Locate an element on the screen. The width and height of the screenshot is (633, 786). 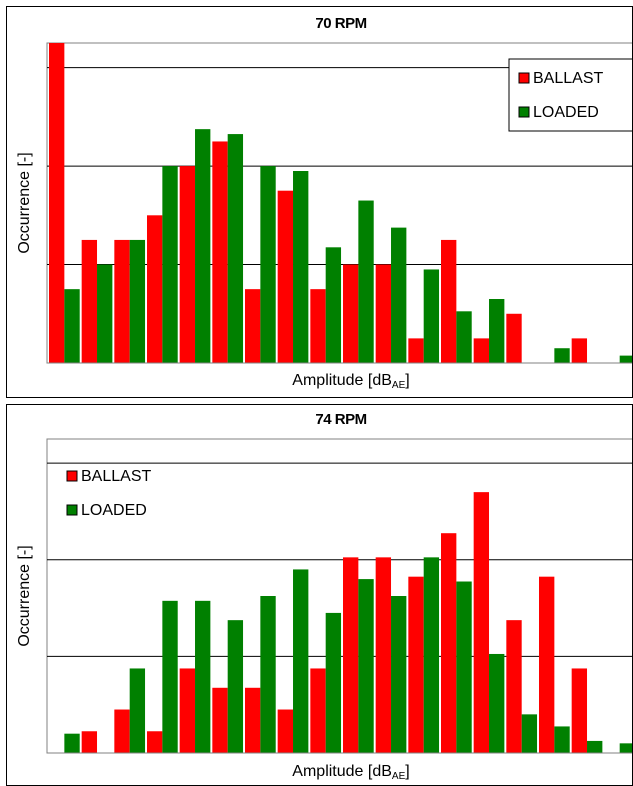
chart-title: 70 RPM is located at coordinates (340, 23).